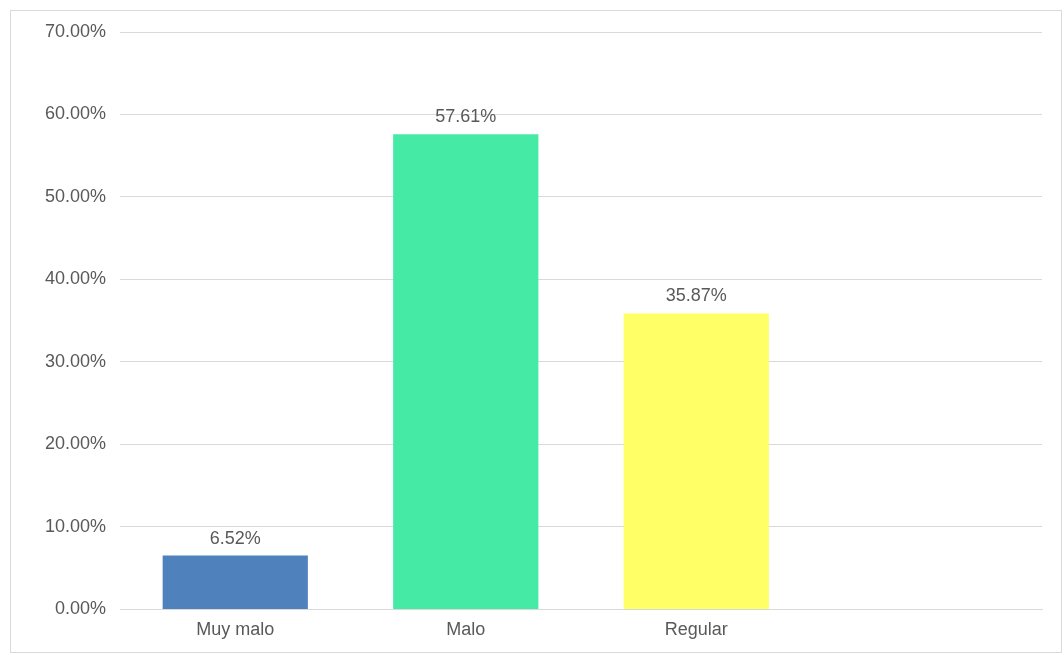  Describe the element at coordinates (696, 295) in the screenshot. I see `data-label: 35.87%` at that location.